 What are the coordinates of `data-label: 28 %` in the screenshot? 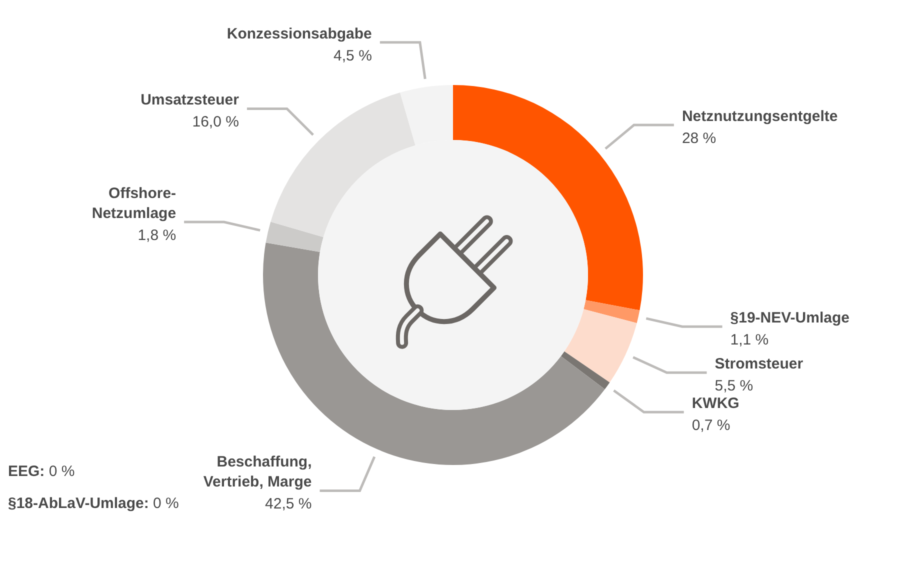 It's located at (699, 139).